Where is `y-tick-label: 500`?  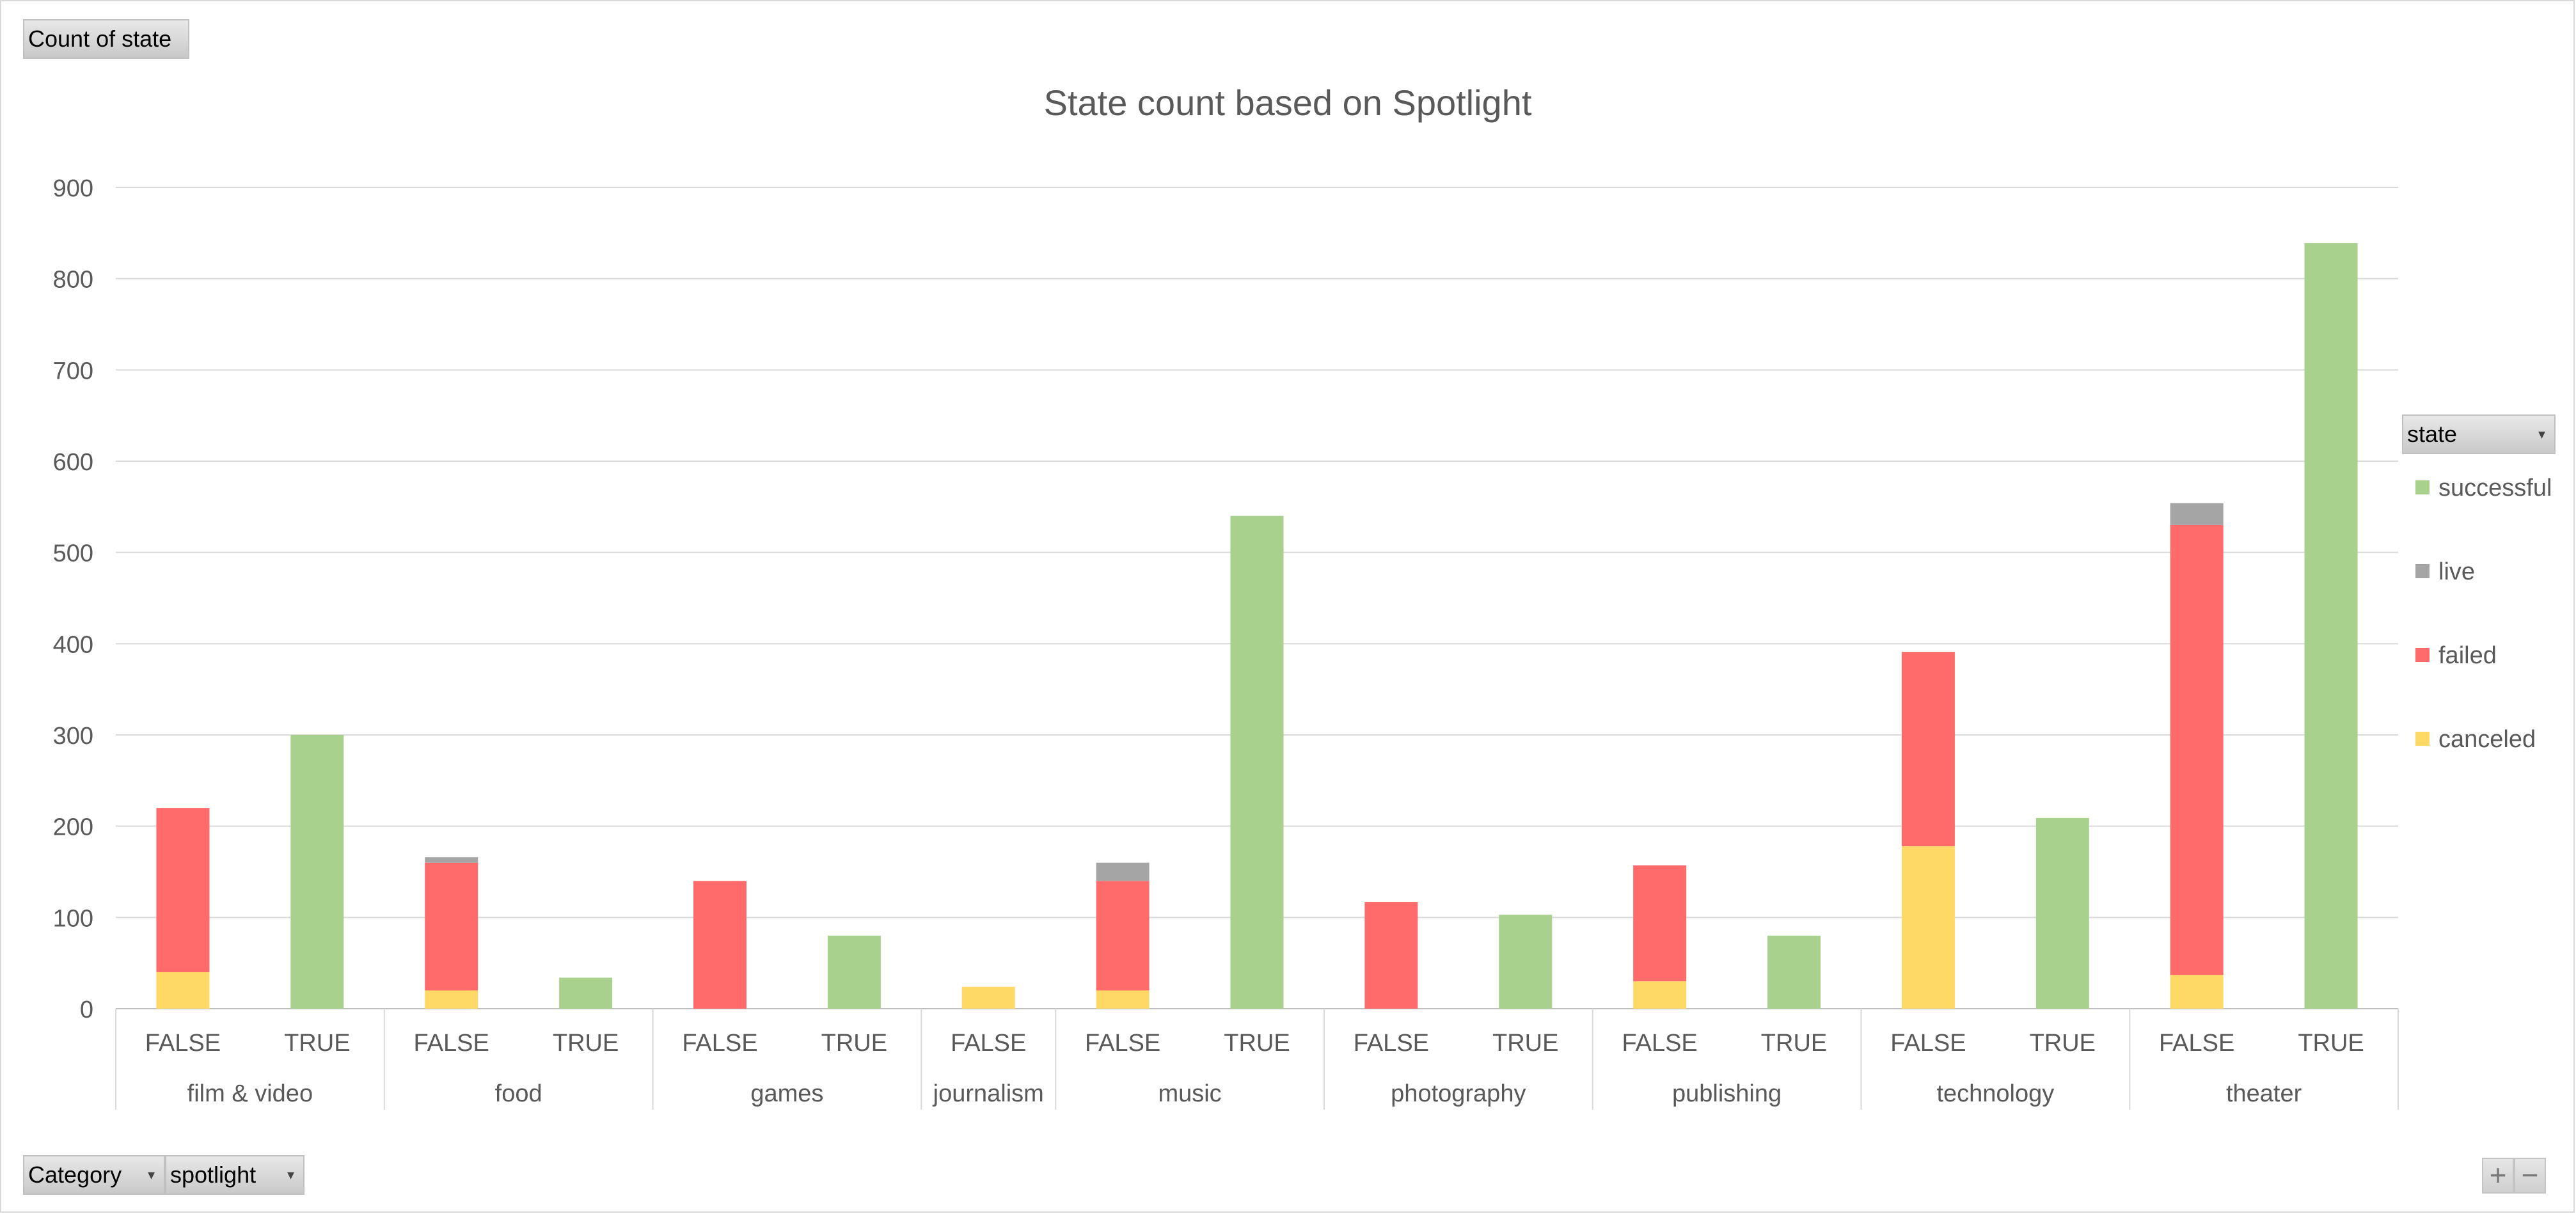 y-tick-label: 500 is located at coordinates (73, 553).